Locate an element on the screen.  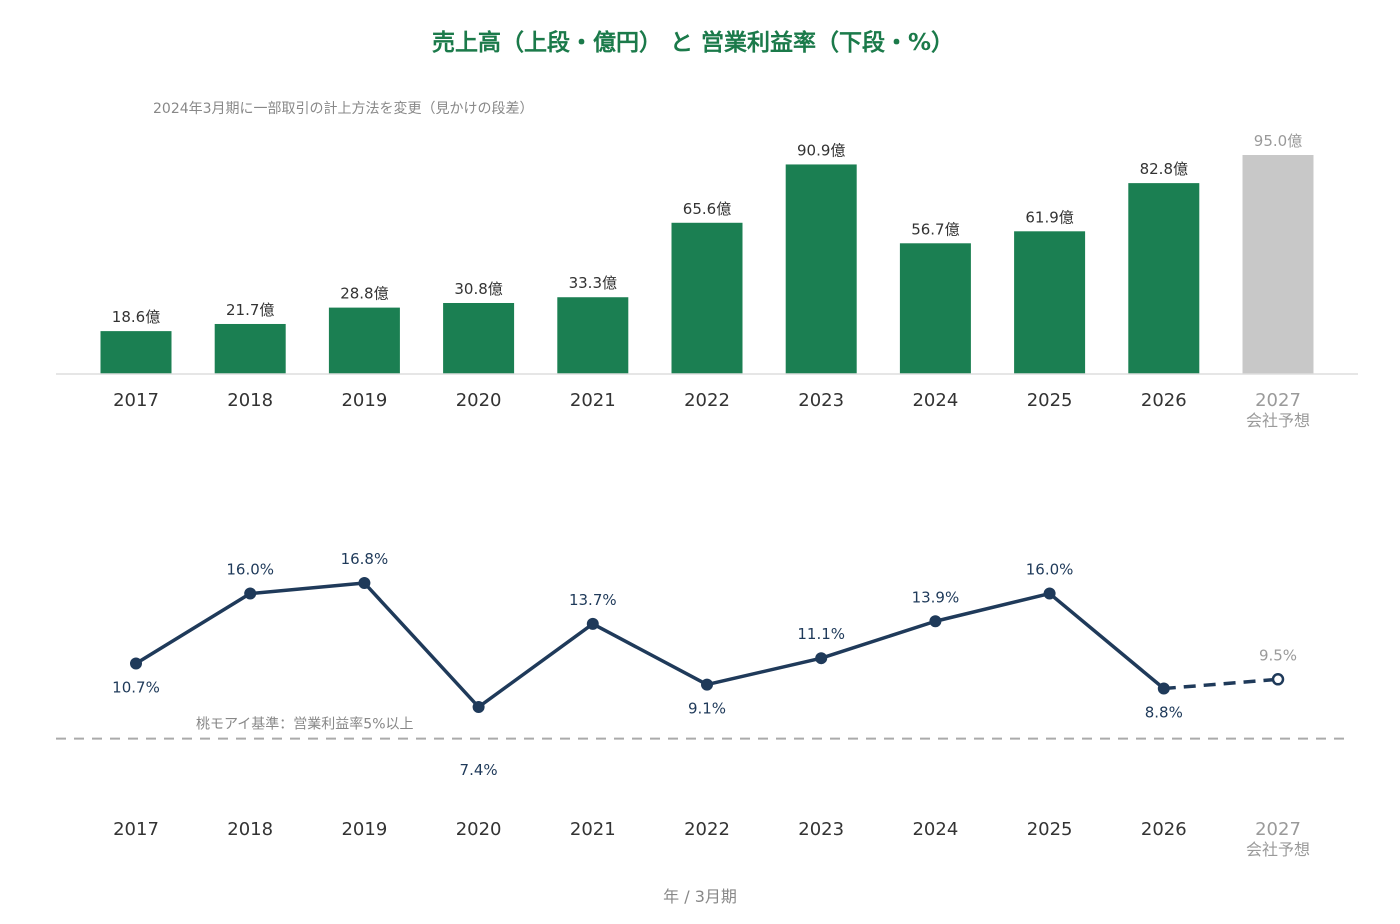
bar-x-tick-label: 2017 is located at coordinates (136, 400).